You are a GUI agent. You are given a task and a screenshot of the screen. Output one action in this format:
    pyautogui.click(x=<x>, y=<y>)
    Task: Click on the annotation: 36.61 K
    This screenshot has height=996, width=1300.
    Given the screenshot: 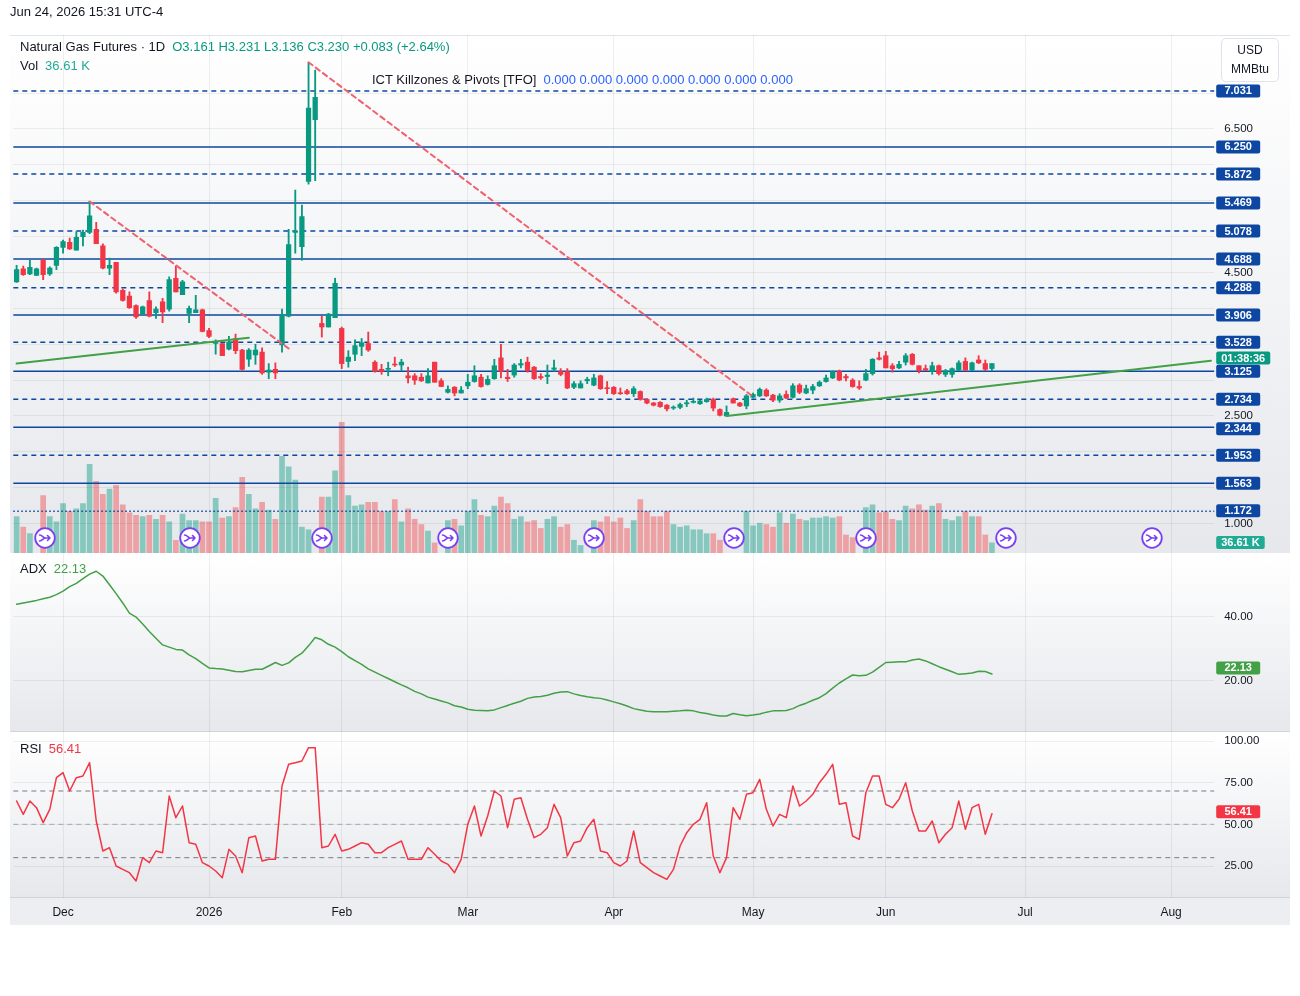 What is the action you would take?
    pyautogui.click(x=67, y=65)
    